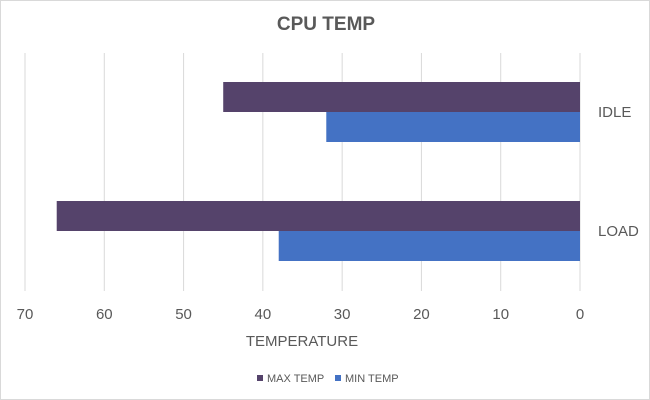 This screenshot has width=650, height=400. What do you see at coordinates (326, 24) in the screenshot?
I see `chart-title: CPU TEMP` at bounding box center [326, 24].